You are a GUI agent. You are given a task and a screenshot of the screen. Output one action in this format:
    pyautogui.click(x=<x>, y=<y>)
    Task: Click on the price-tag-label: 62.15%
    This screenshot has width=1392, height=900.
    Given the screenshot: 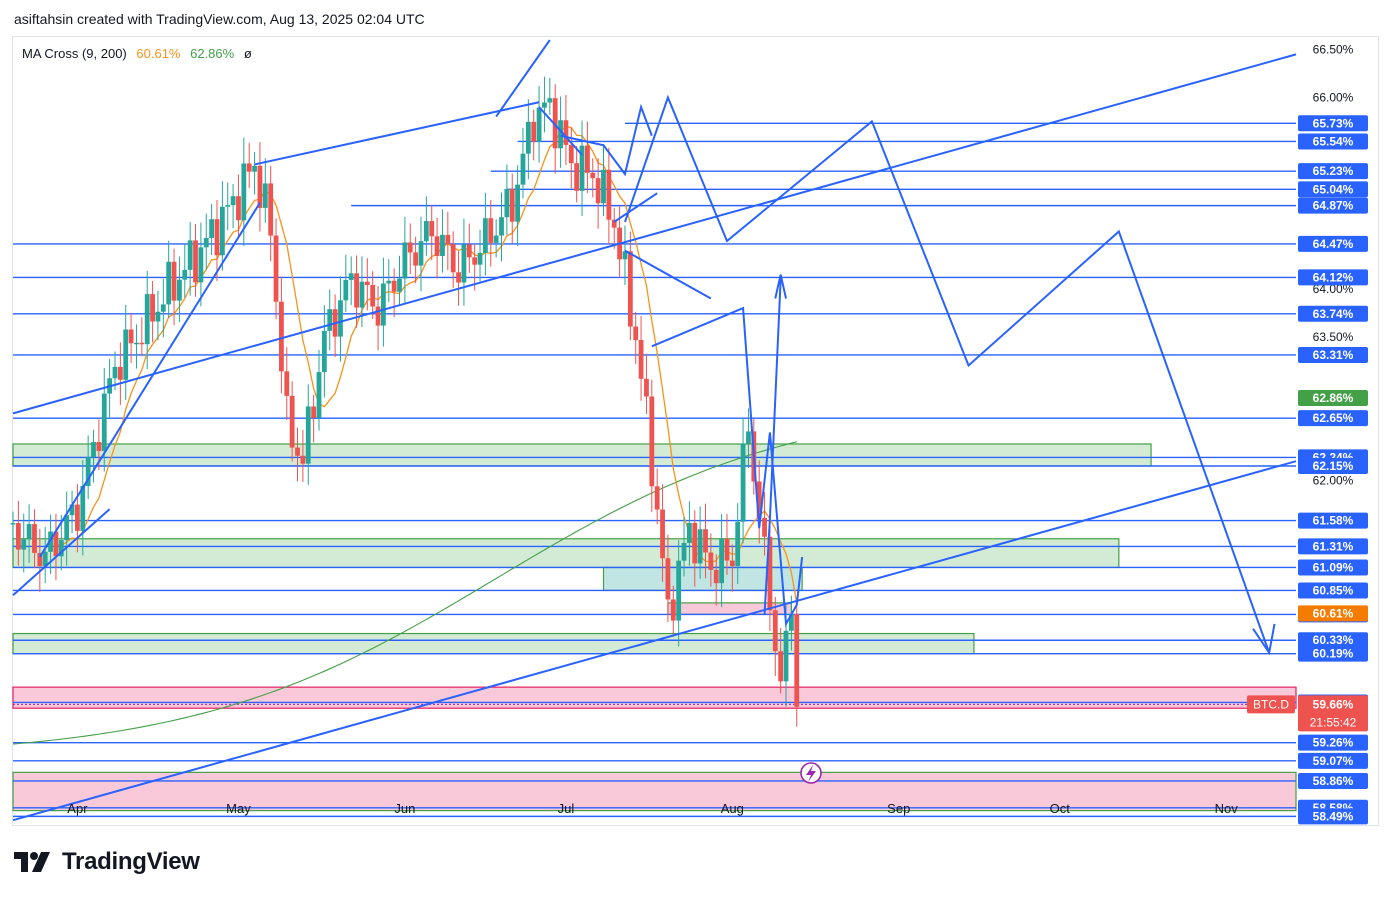 What is the action you would take?
    pyautogui.click(x=1333, y=466)
    